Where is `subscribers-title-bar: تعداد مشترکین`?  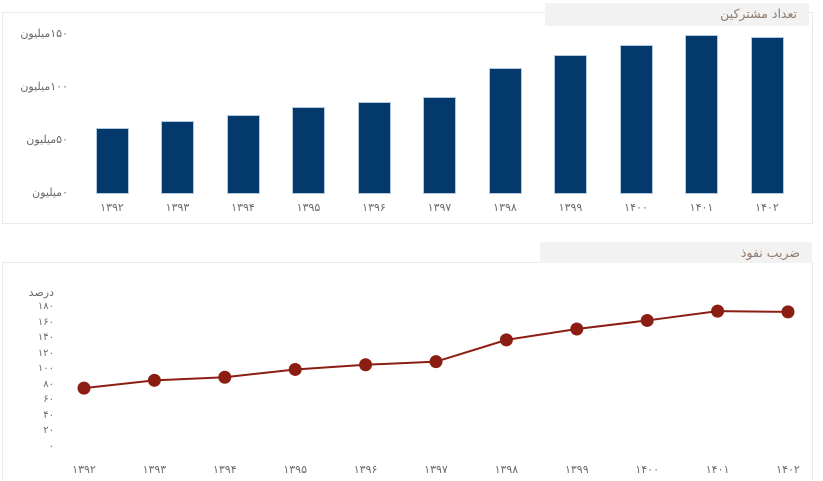
subscribers-title-bar: تعداد مشترکین is located at coordinates (677, 14).